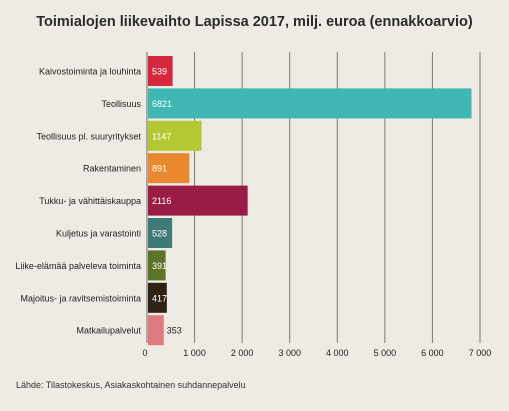 This screenshot has height=411, width=509. I want to click on bar-value-label: 417, so click(159, 298).